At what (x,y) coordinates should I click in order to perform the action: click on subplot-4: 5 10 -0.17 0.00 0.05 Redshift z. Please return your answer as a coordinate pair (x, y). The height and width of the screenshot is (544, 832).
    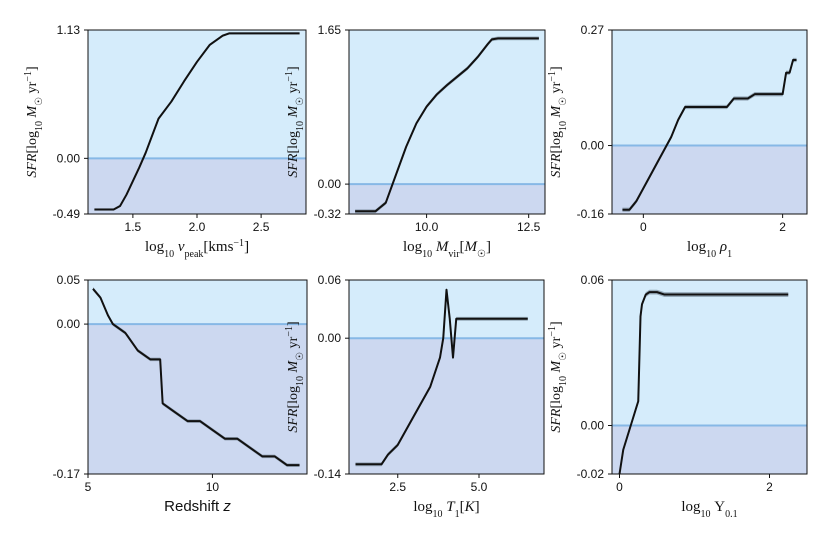
    Looking at the image, I should click on (180, 394).